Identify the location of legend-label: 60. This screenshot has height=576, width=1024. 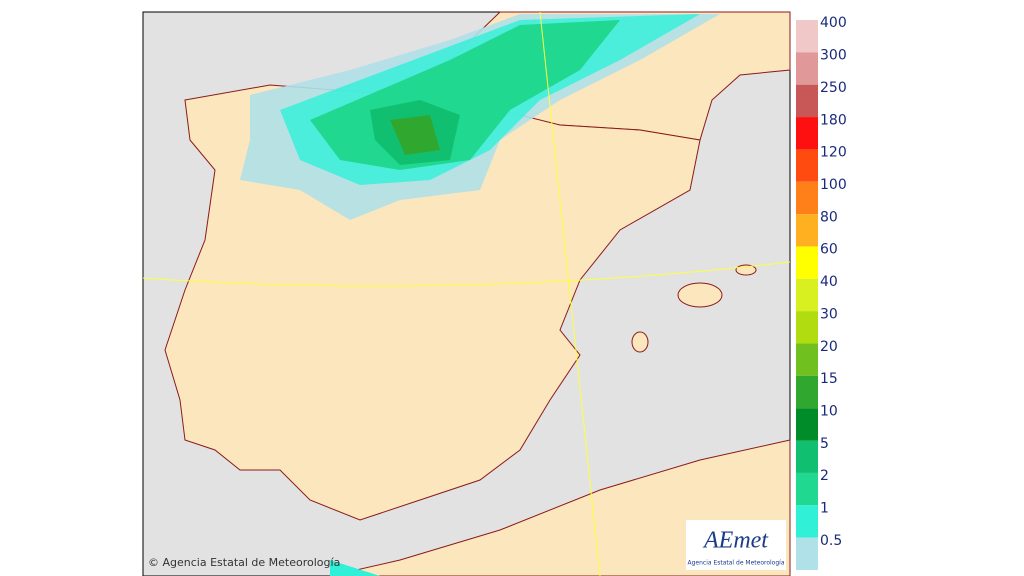
(829, 250).